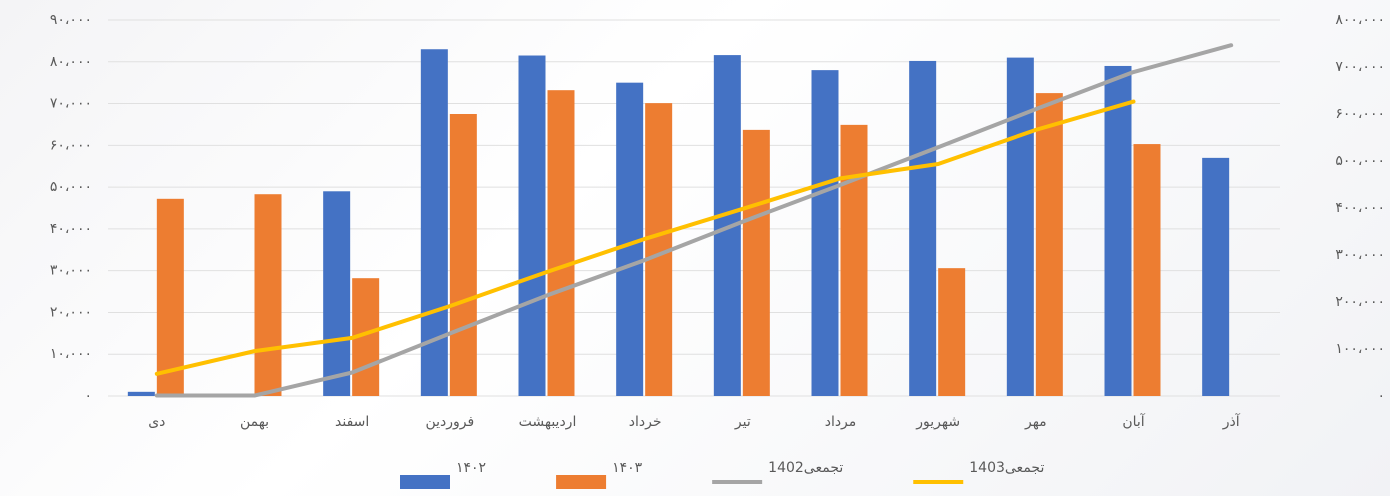 Image resolution: width=1390 pixels, height=496 pixels. Describe the element at coordinates (1231, 421) in the screenshot. I see `x-tick-label: آذر` at that location.